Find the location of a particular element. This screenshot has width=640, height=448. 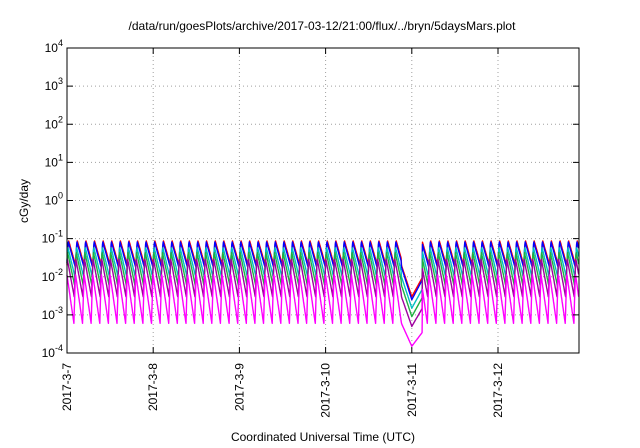

y-tick-exponent: -2 is located at coordinates (59, 272).